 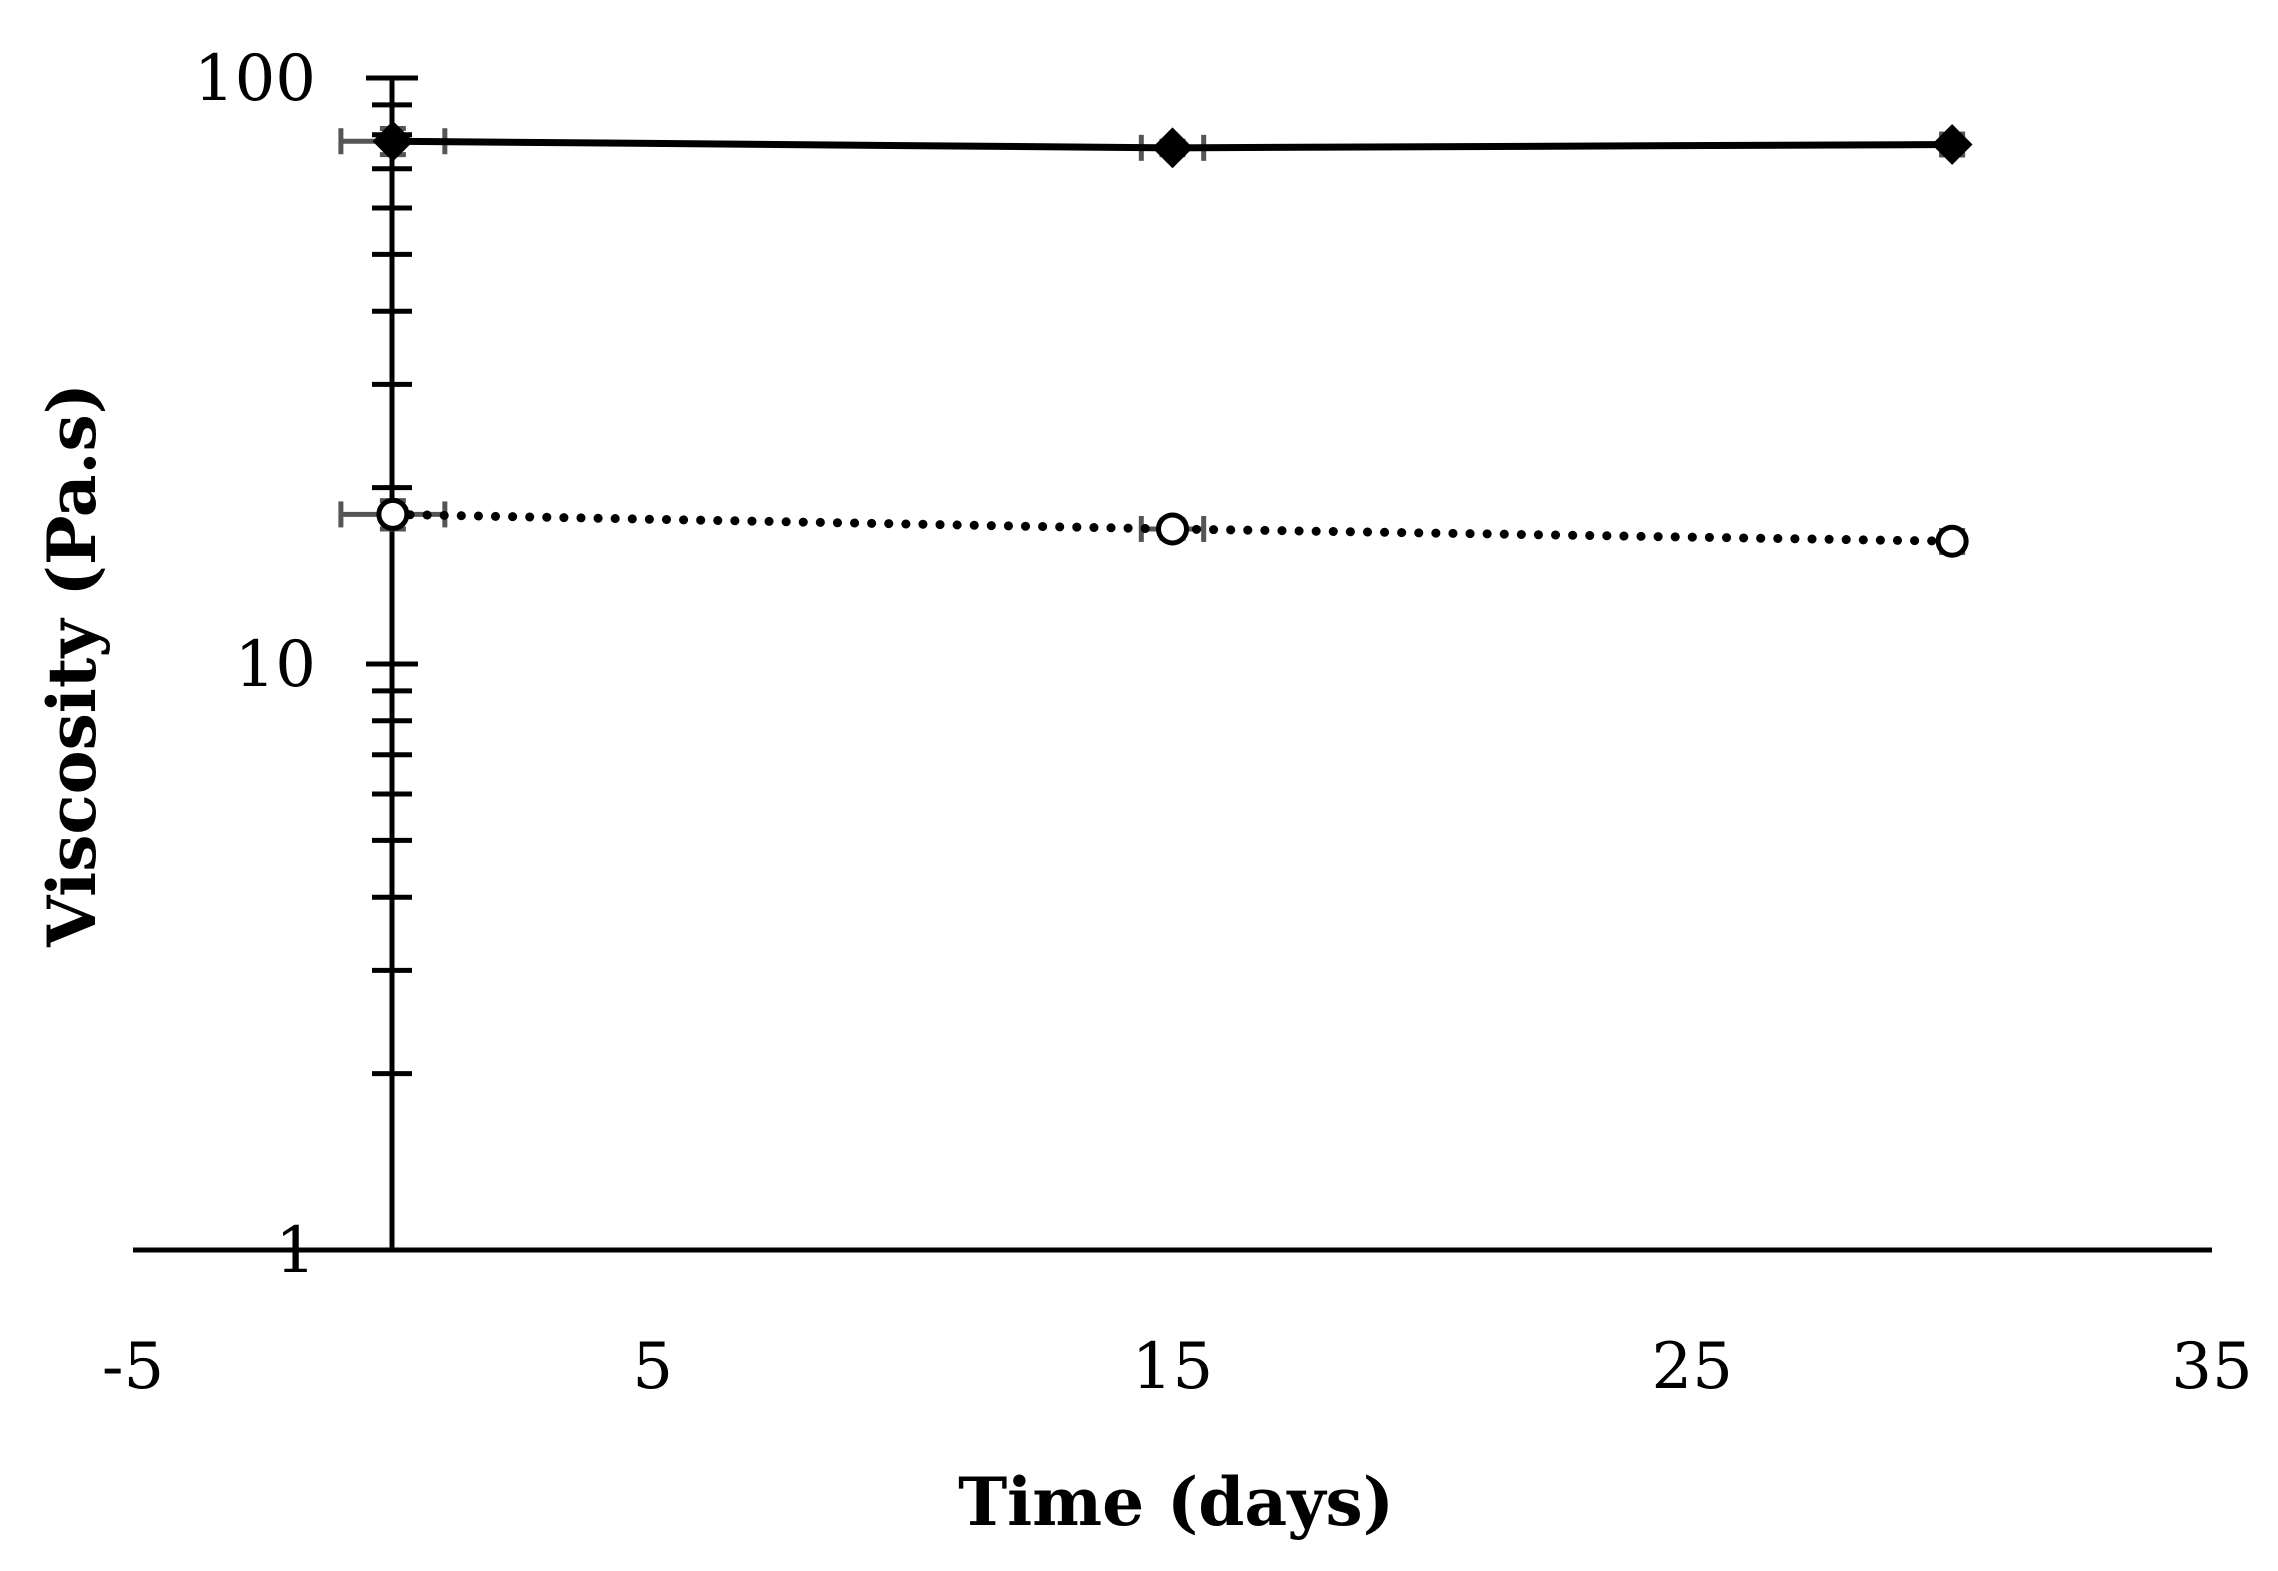 What do you see at coordinates (1692, 1367) in the screenshot?
I see `x-tick-label: 25` at bounding box center [1692, 1367].